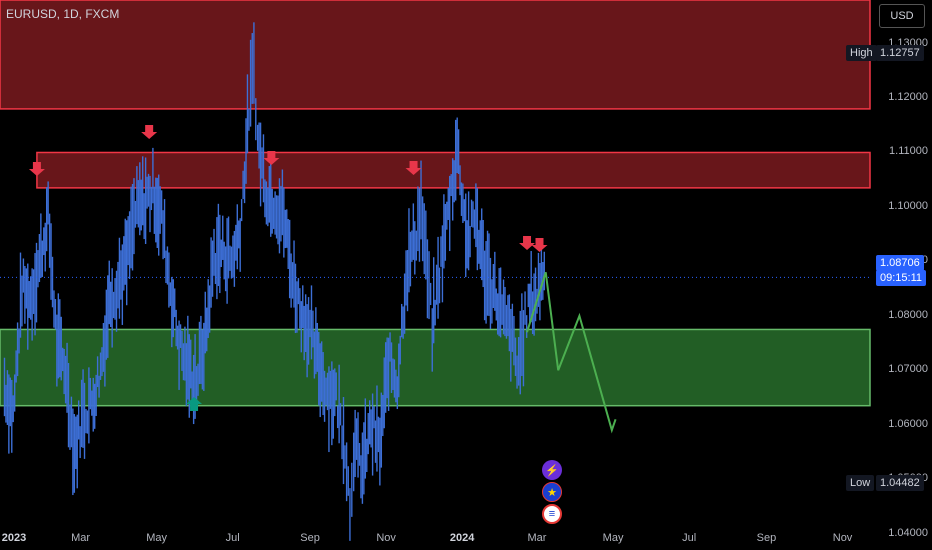 The image size is (932, 550). What do you see at coordinates (552, 492) in the screenshot?
I see `eu-flag-icon: ★` at bounding box center [552, 492].